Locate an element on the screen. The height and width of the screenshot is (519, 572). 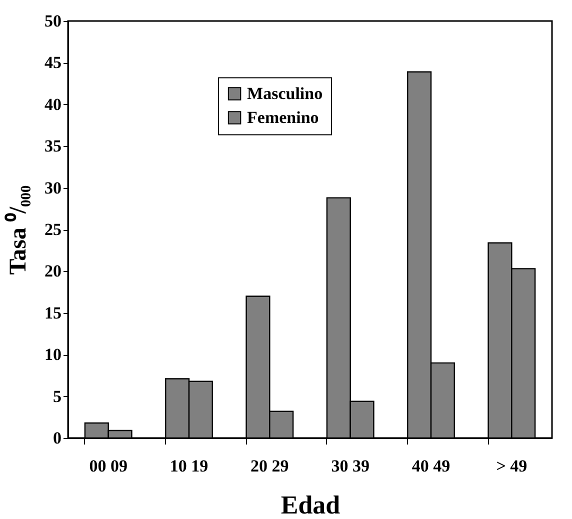
y-tick-label: 10 is located at coordinates (53, 354).